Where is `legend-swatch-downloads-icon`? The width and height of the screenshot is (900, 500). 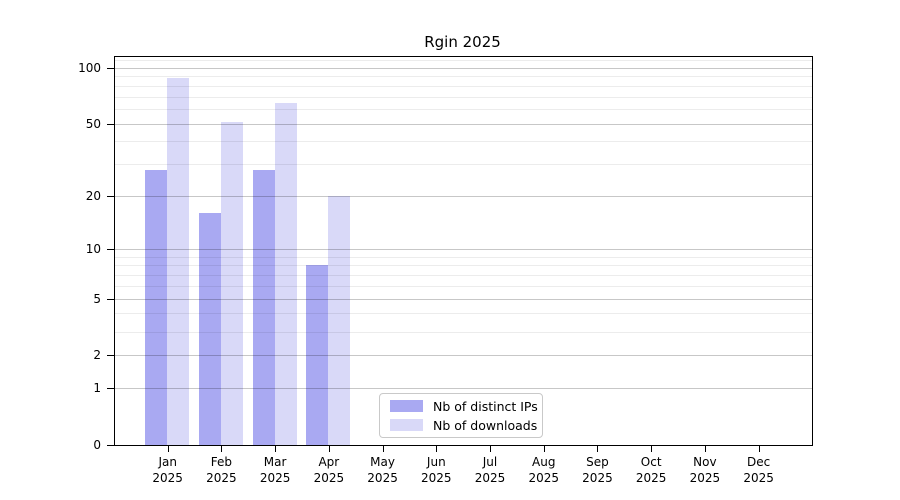 legend-swatch-downloads-icon is located at coordinates (406, 425).